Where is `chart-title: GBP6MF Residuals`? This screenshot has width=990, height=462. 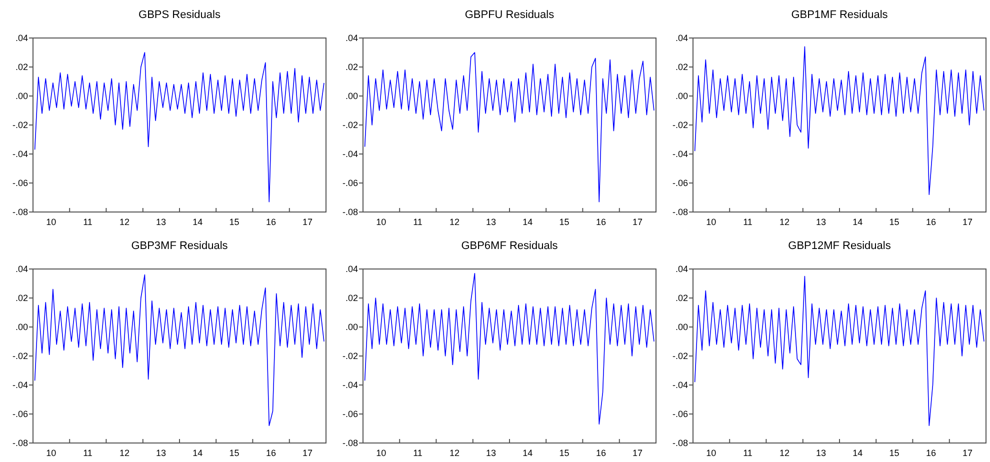
chart-title: GBP6MF Residuals is located at coordinates (509, 246).